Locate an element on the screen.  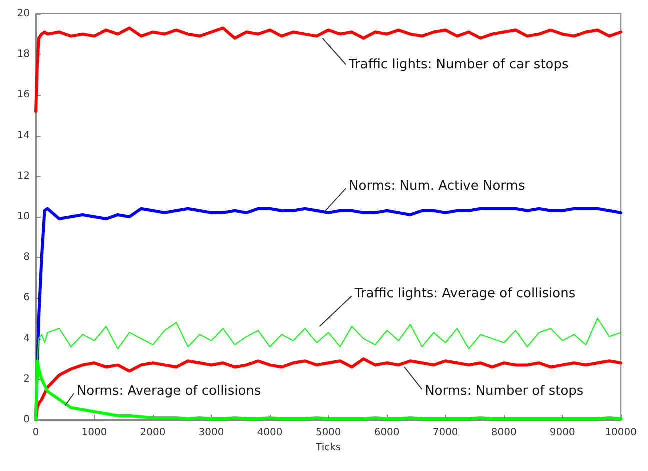
x-tick-label: 4000 is located at coordinates (270, 433).